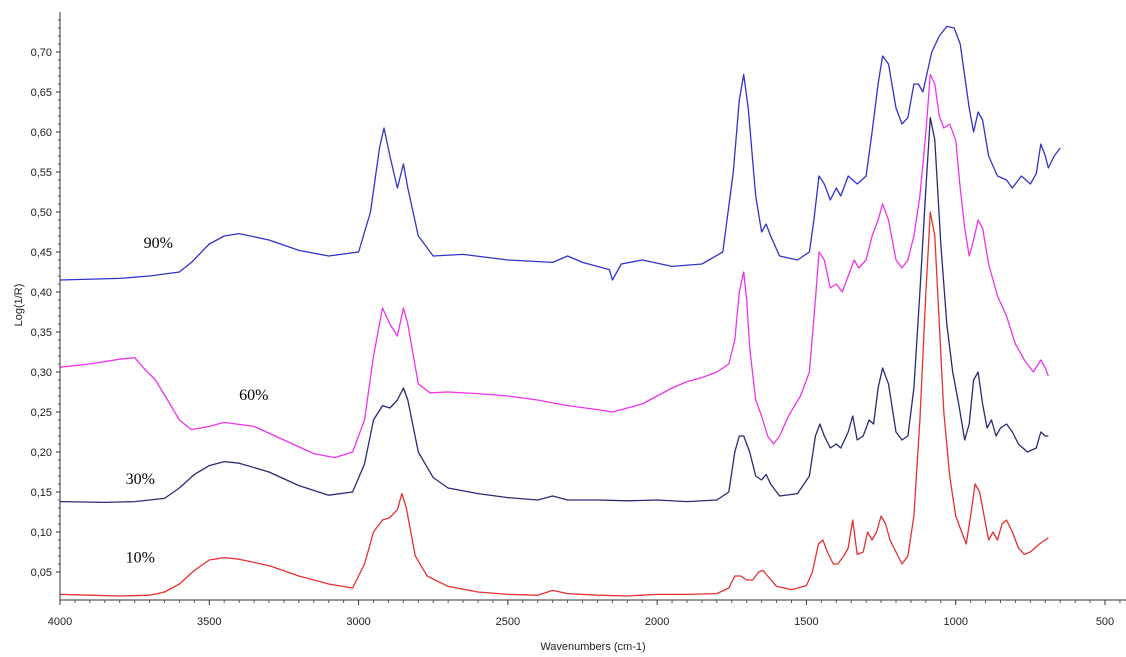 The height and width of the screenshot is (657, 1126). What do you see at coordinates (41, 213) in the screenshot?
I see `y-tick-label: 0,50` at bounding box center [41, 213].